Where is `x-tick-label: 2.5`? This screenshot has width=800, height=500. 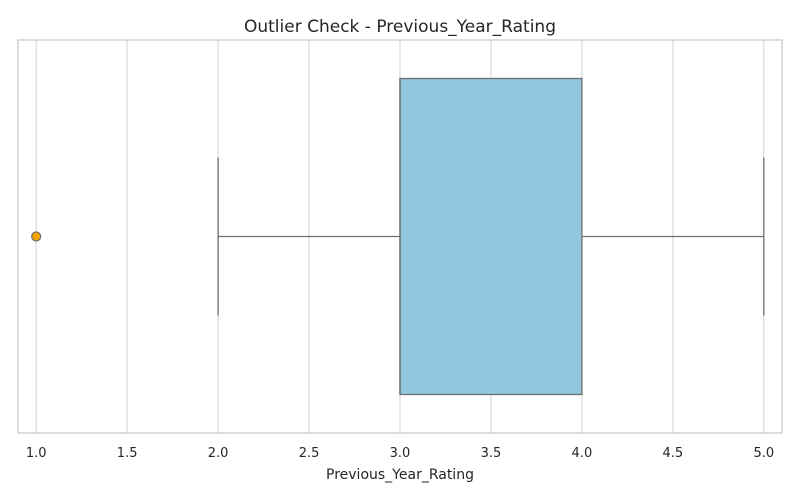 x-tick-label: 2.5 is located at coordinates (309, 453).